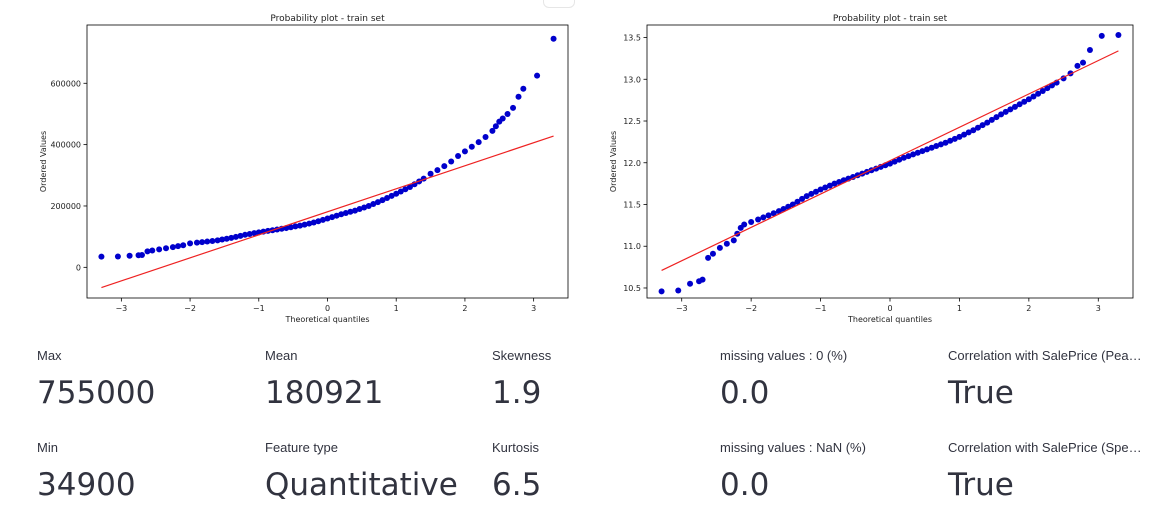 The width and height of the screenshot is (1167, 522). Describe the element at coordinates (372, 472) in the screenshot. I see `metric-feature-type: Feature type Quantitative` at that location.